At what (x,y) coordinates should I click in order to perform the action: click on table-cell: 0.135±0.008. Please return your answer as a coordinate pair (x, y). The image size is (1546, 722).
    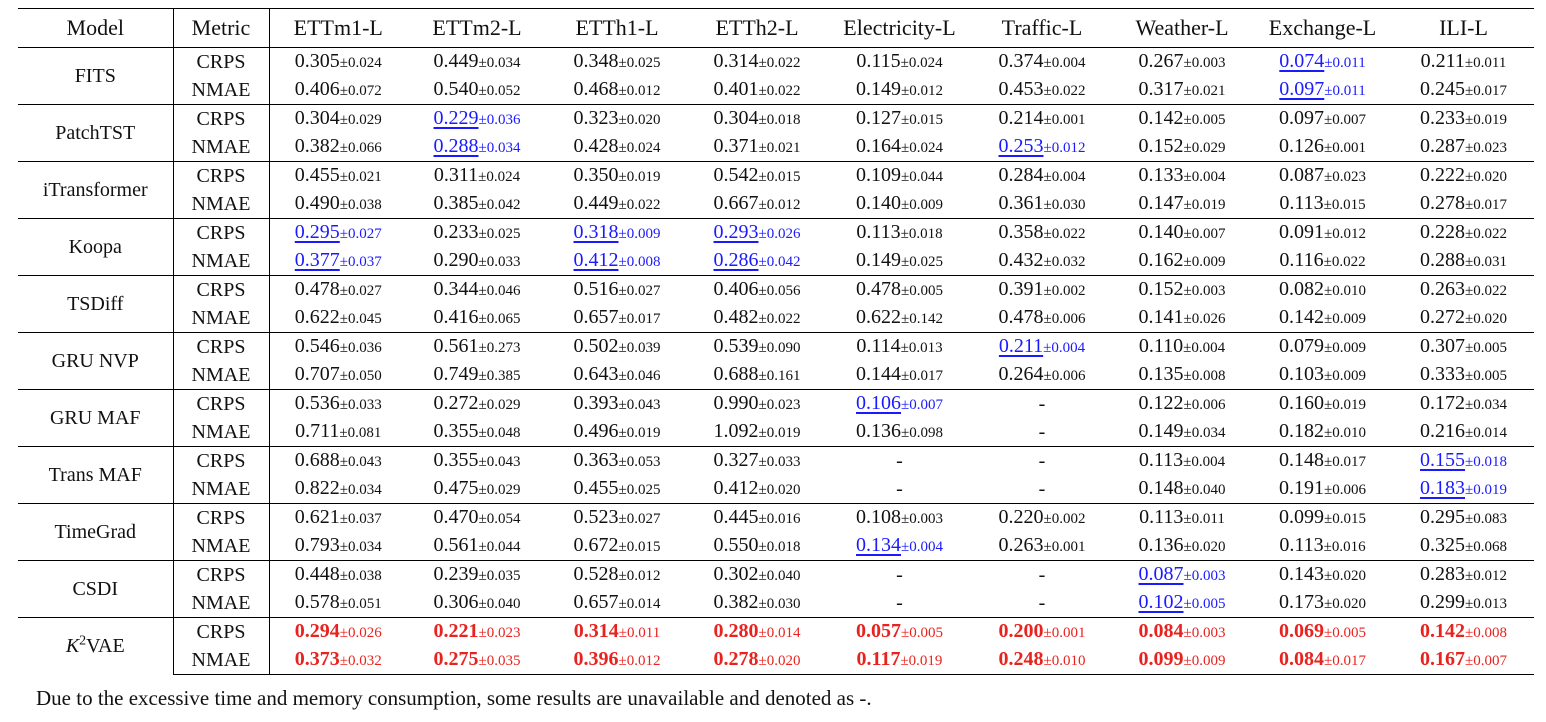
    Looking at the image, I should click on (1182, 375).